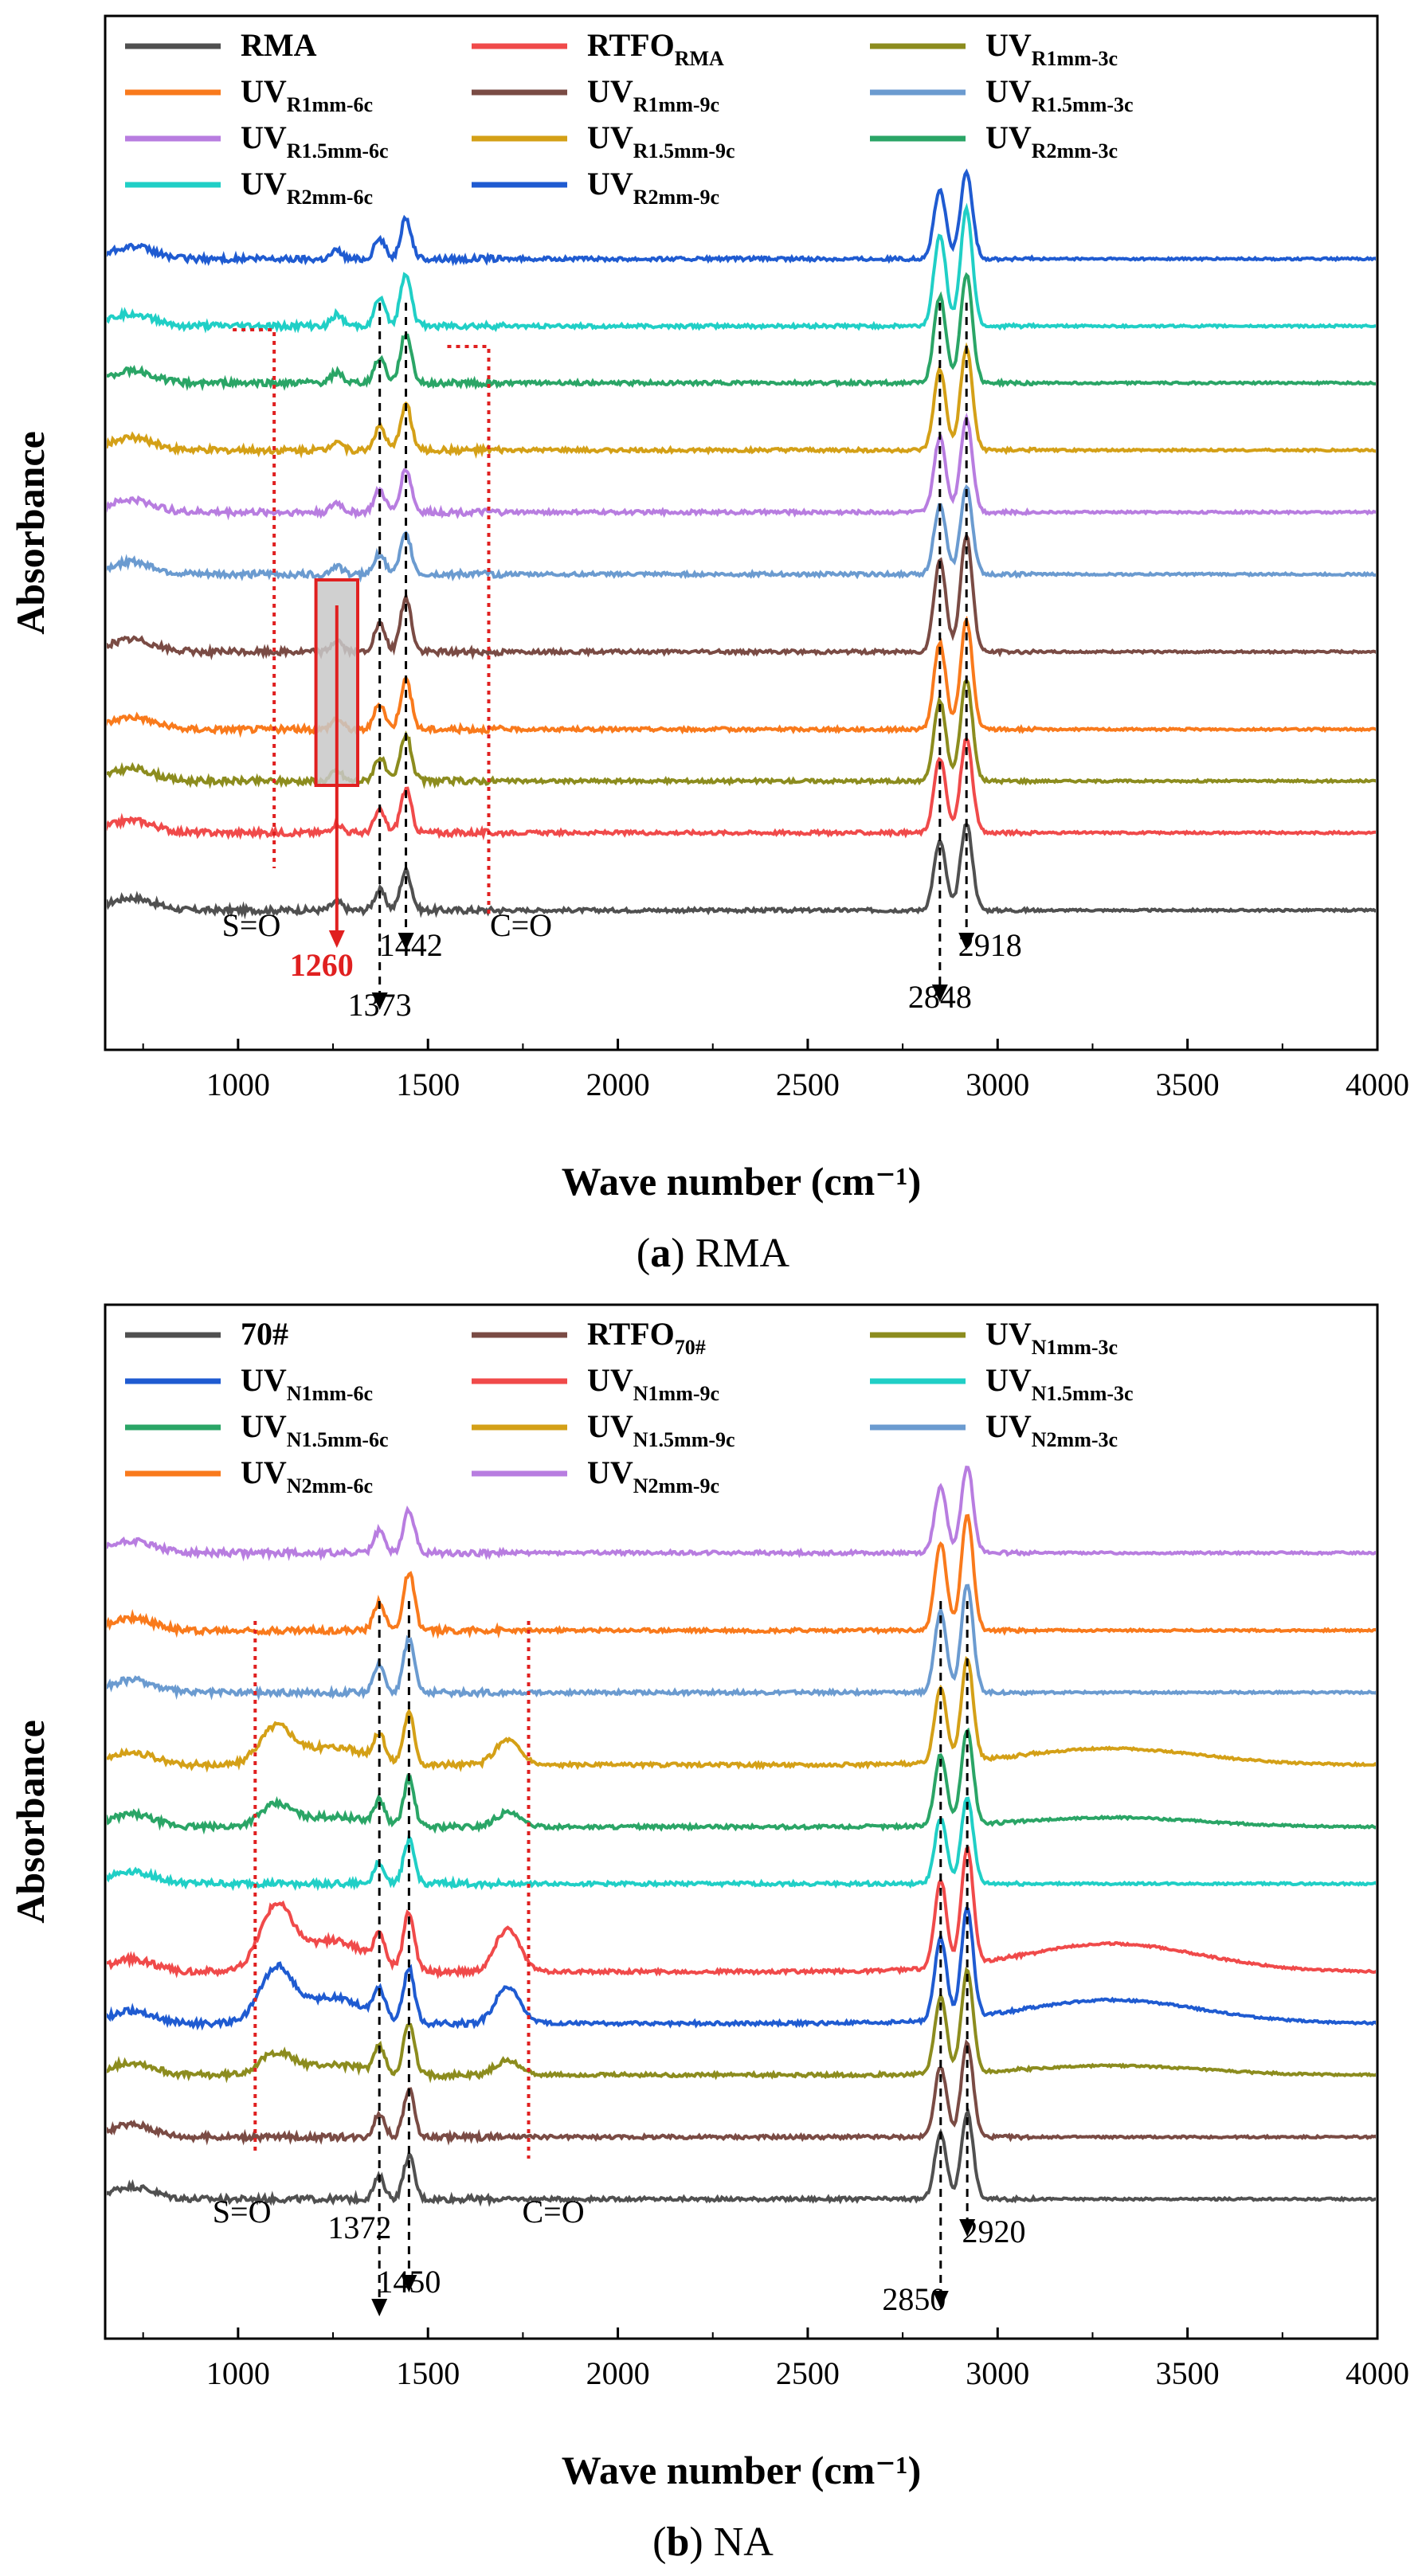  I want to click on pb-x-tick-label: 3000, so click(997, 2373).